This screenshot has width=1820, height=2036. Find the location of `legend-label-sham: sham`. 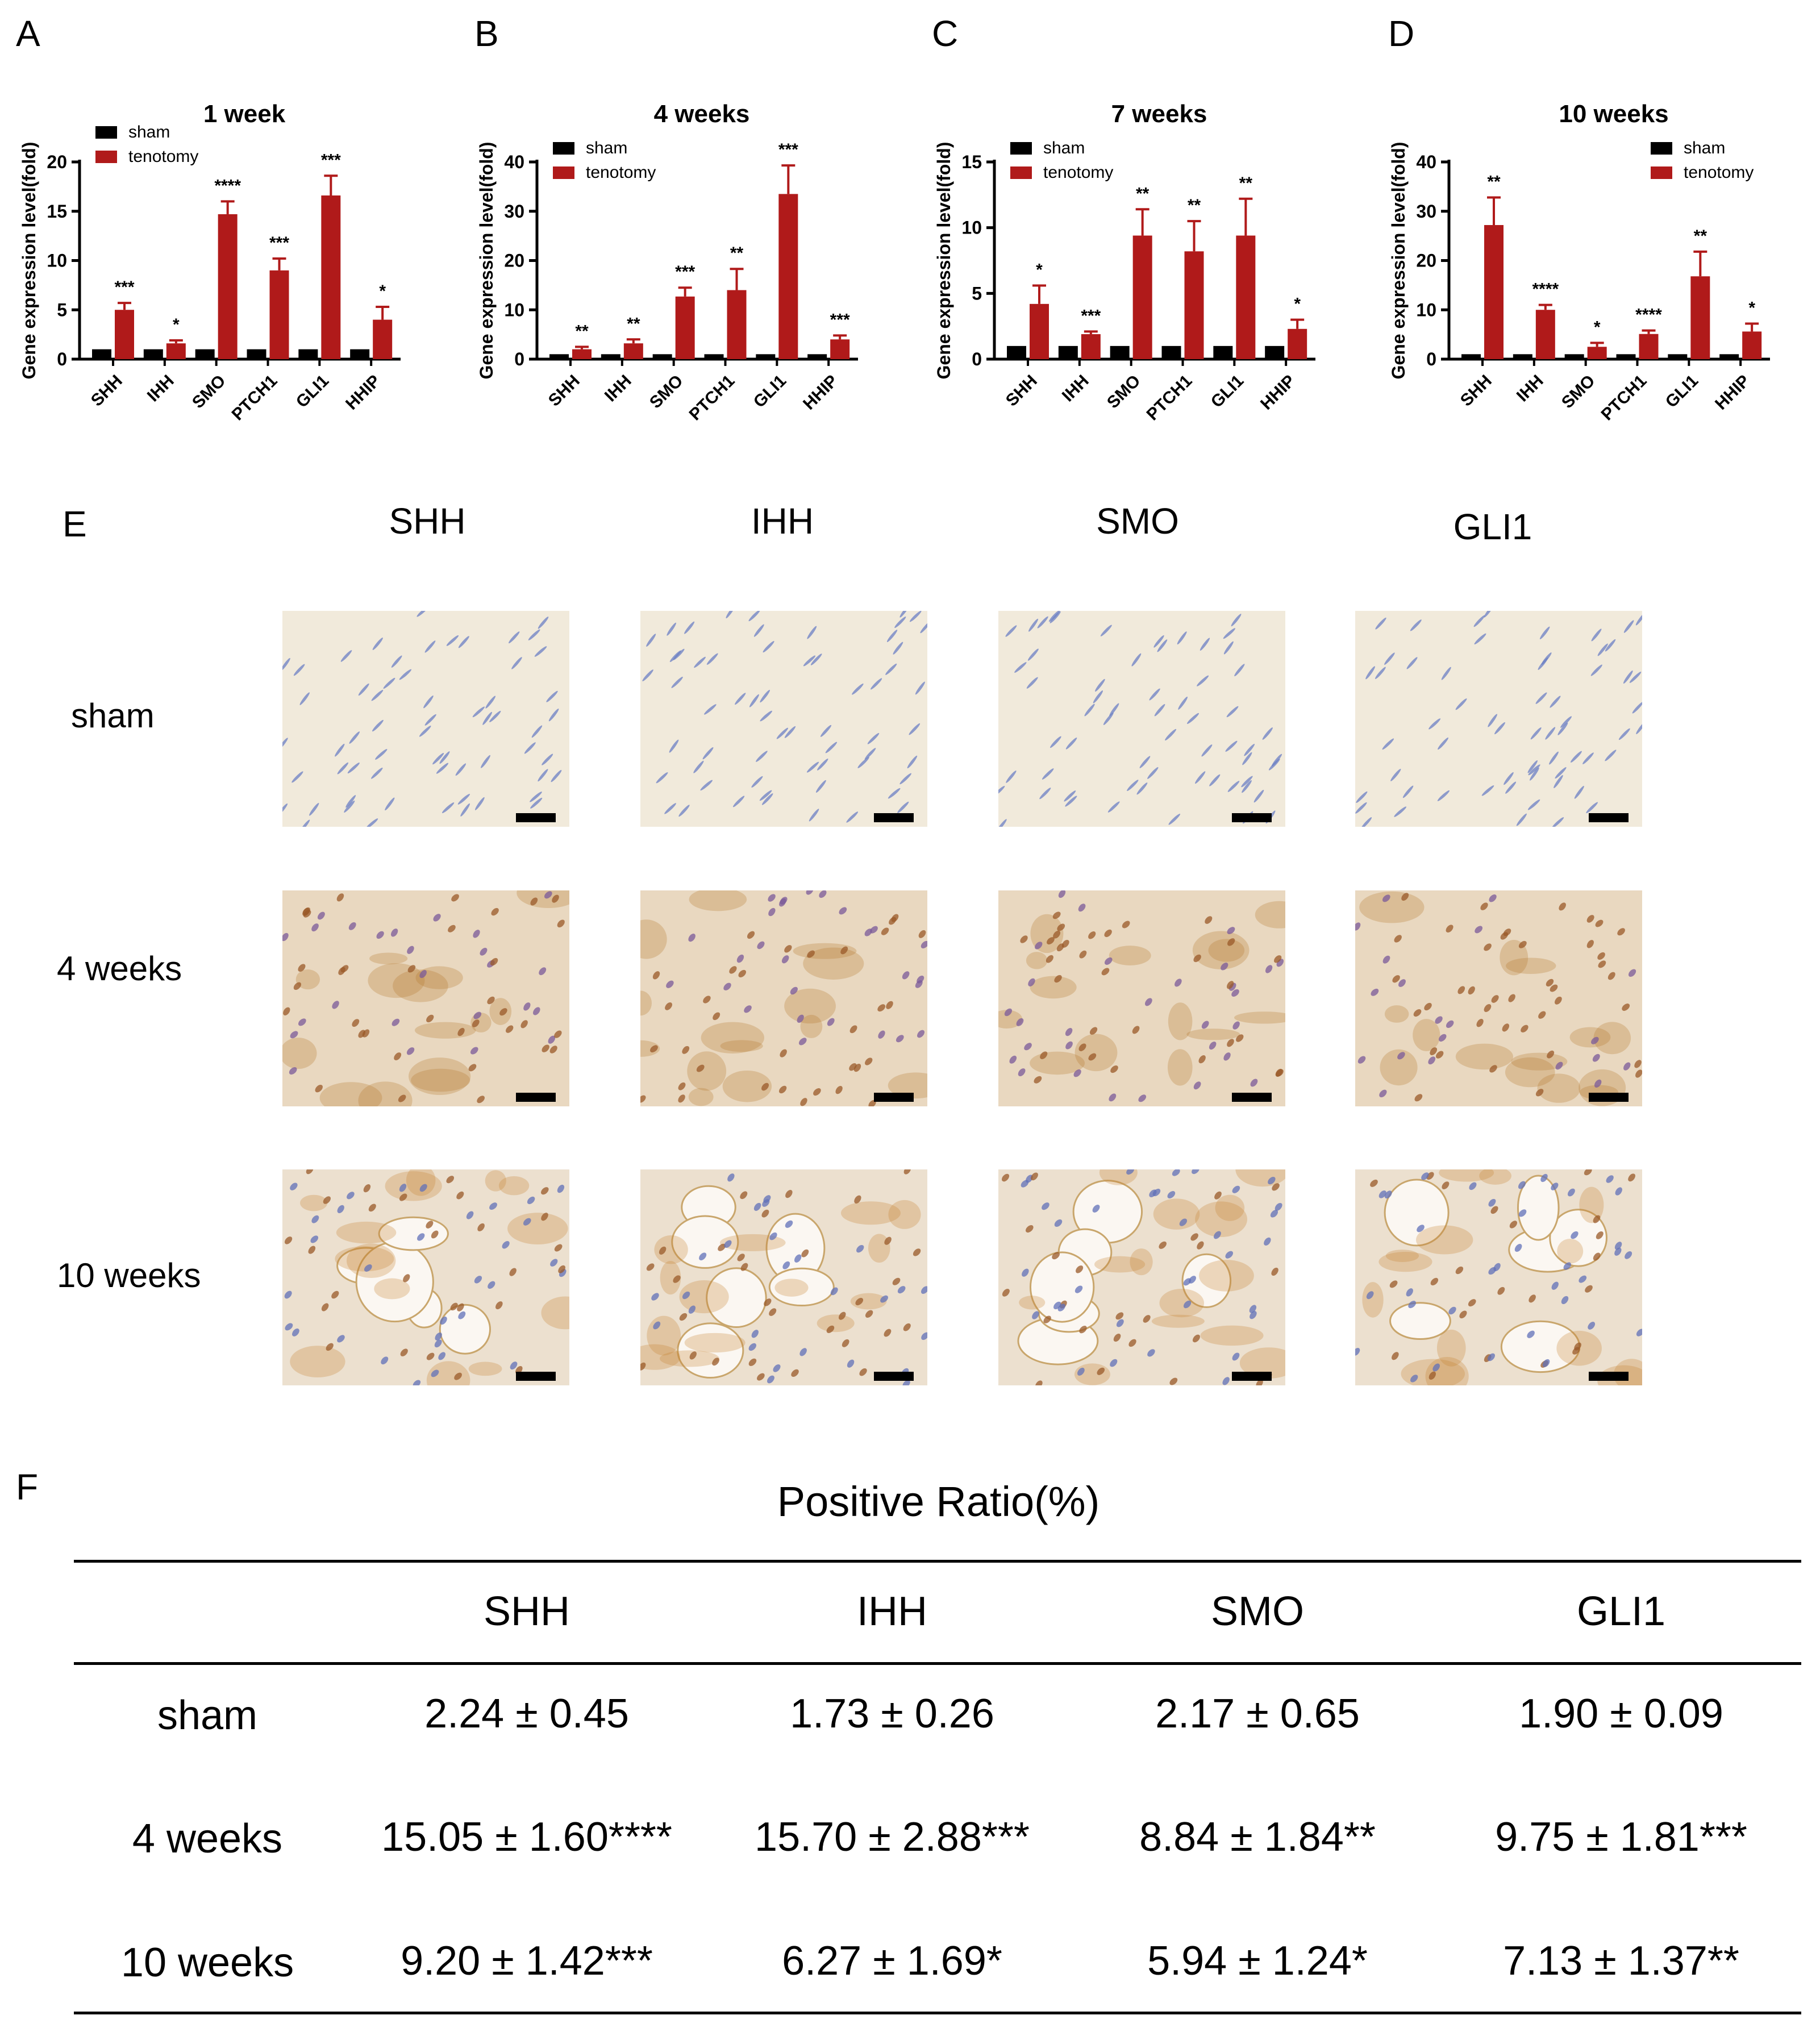

legend-label-sham: sham is located at coordinates (149, 132).